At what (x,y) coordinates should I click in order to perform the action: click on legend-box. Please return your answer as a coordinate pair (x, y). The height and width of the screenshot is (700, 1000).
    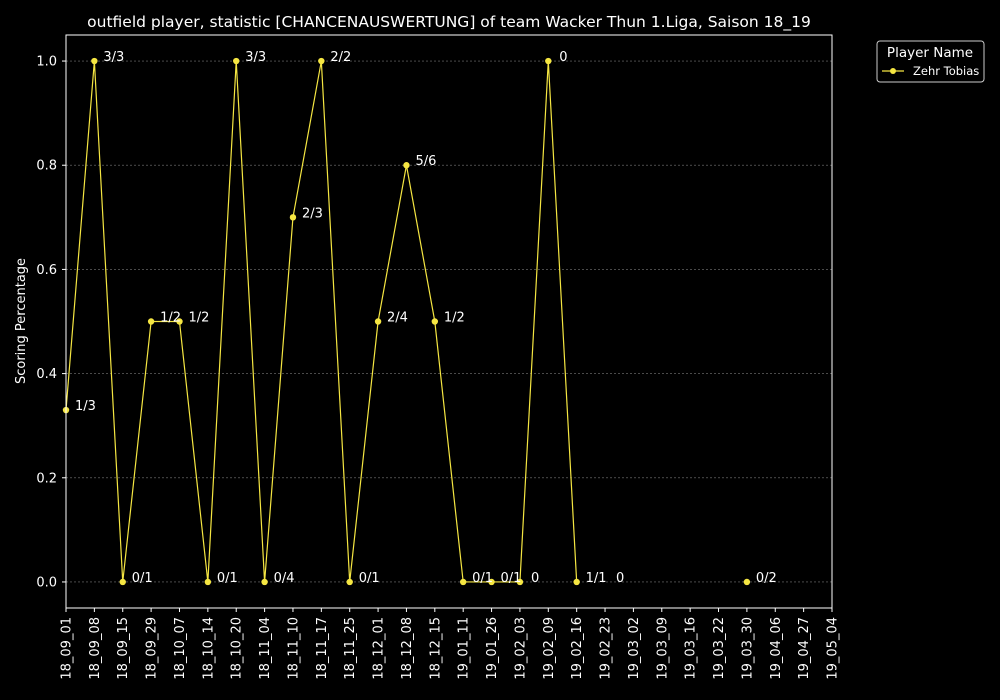
    Looking at the image, I should click on (930, 61).